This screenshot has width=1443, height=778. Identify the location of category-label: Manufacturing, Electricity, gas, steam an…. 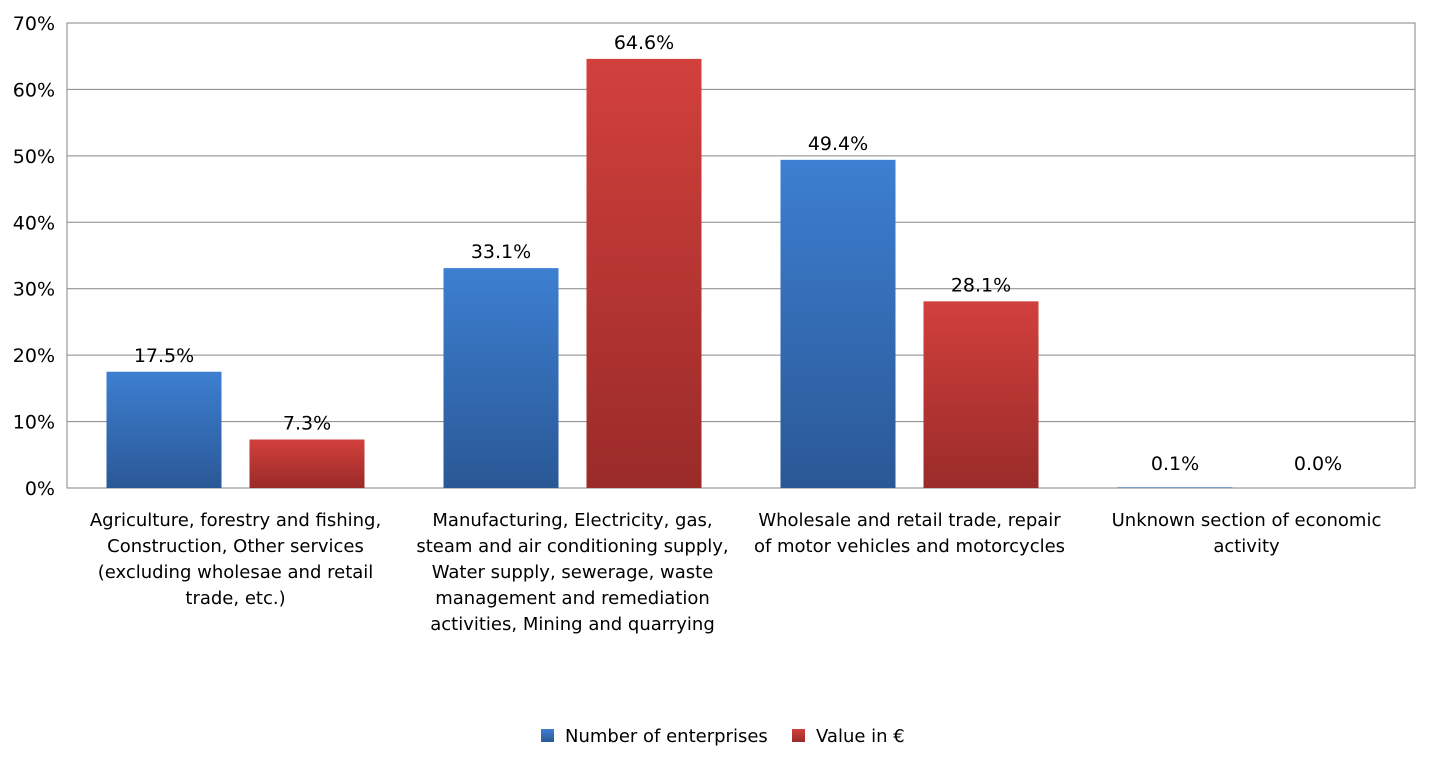
(572, 572).